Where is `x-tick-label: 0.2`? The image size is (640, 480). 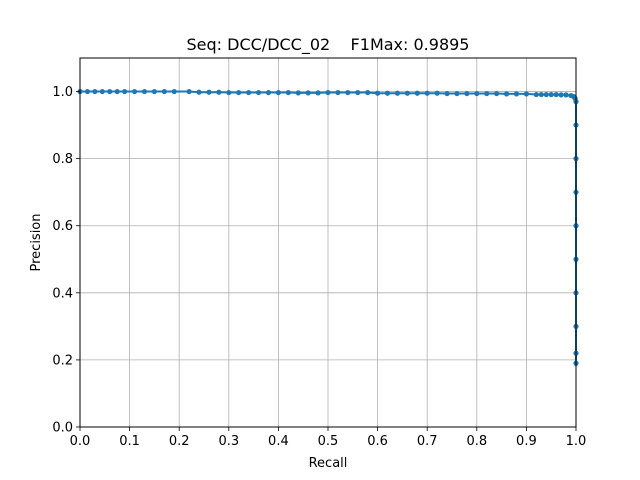 x-tick-label: 0.2 is located at coordinates (179, 441).